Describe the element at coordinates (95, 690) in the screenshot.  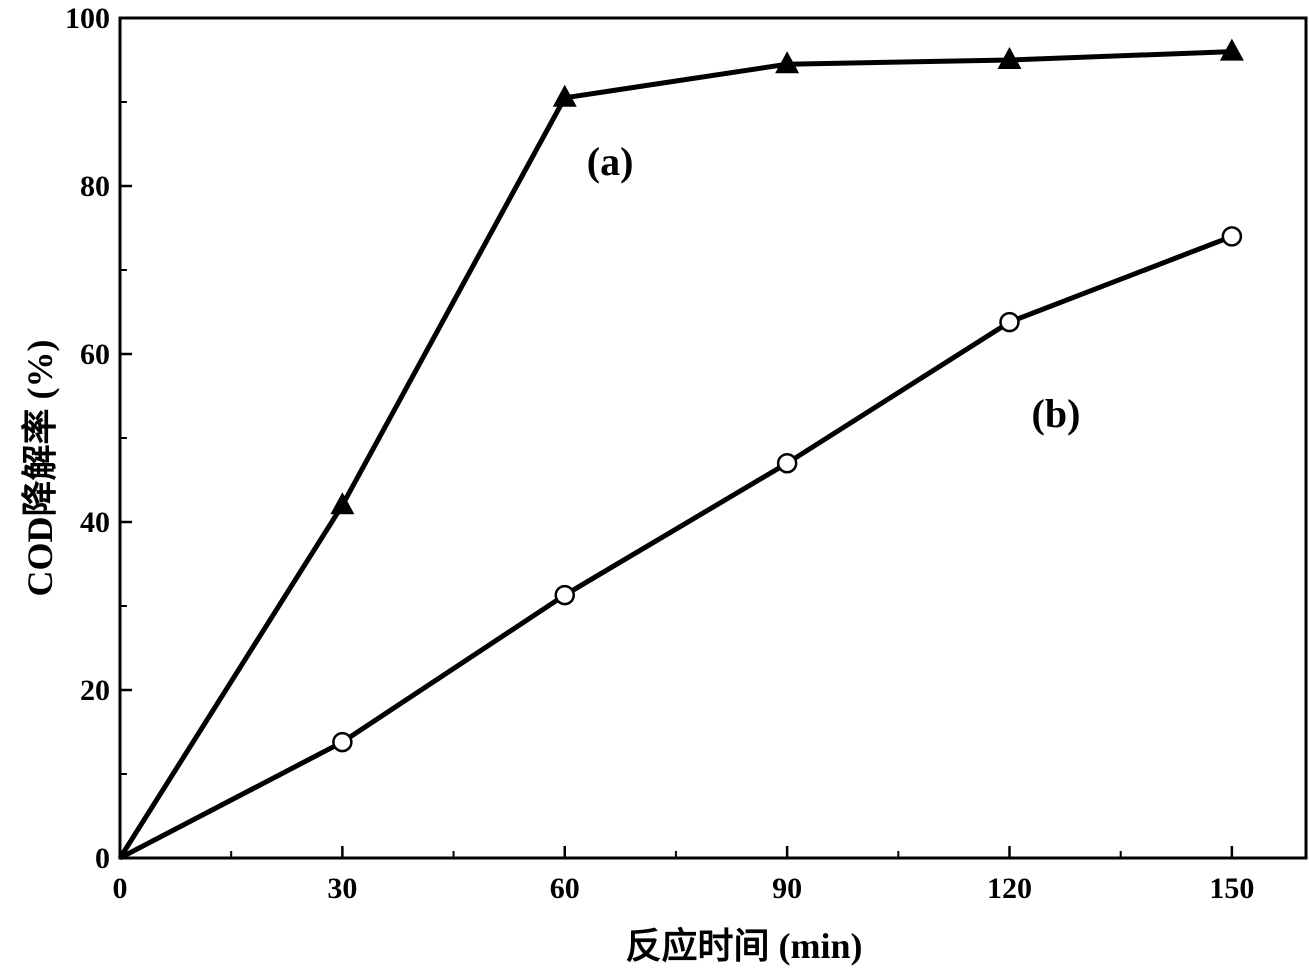
I see `y-tick-label-1: 20` at that location.